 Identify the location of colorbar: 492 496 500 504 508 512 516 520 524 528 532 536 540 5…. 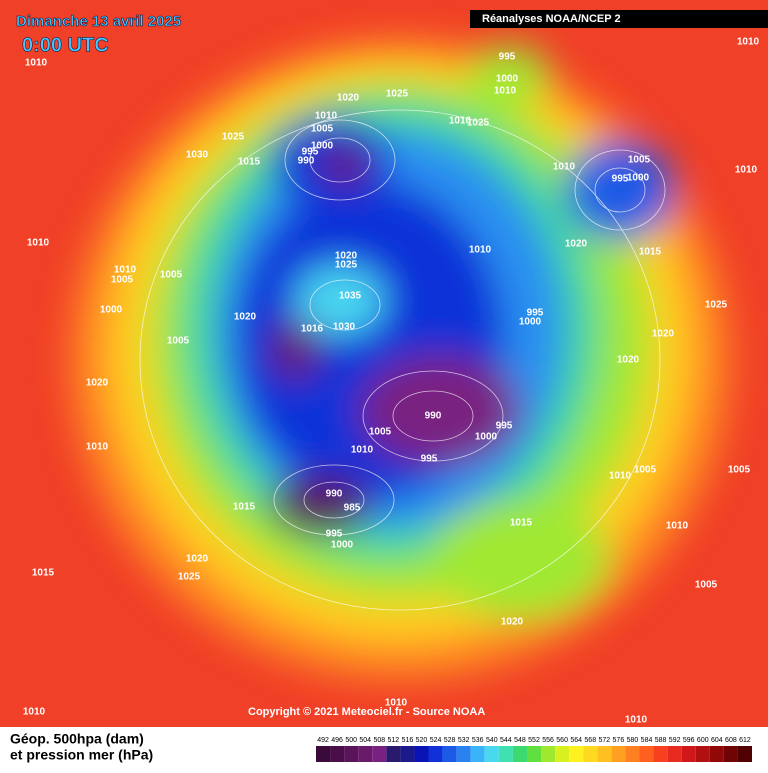
(534, 749).